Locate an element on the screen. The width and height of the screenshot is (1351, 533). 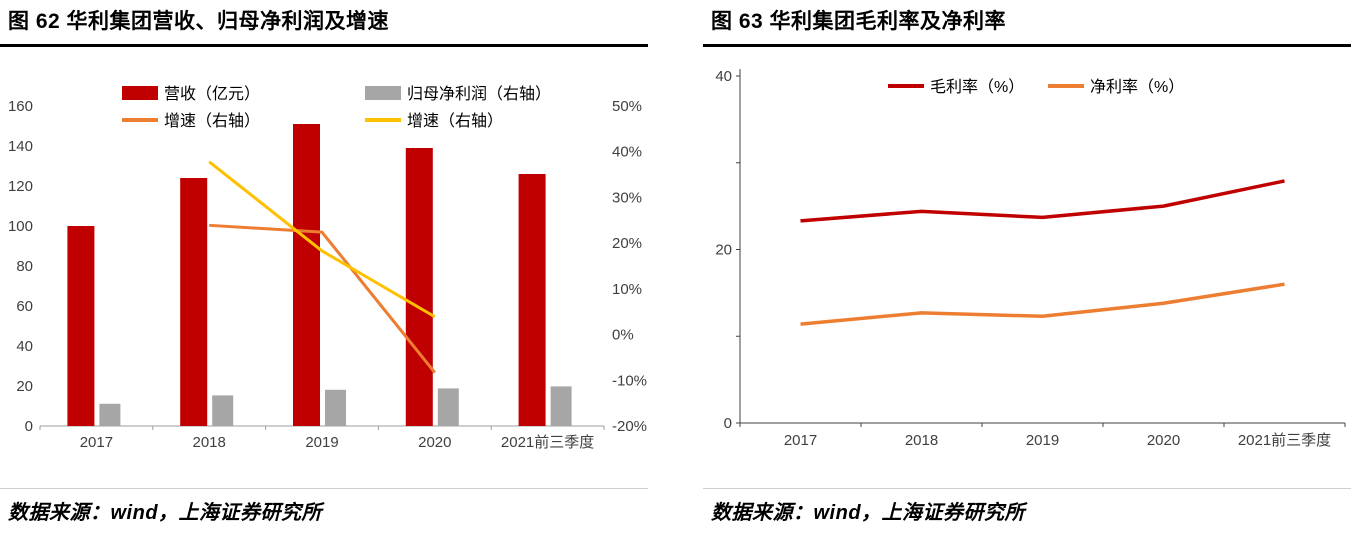
figure-62-title-rule is located at coordinates (324, 45).